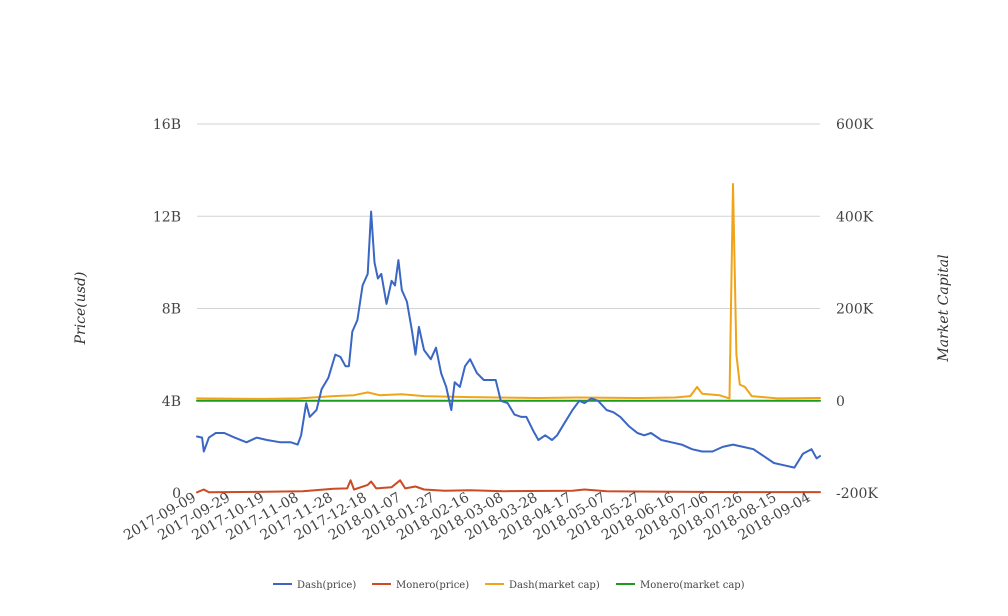  Describe the element at coordinates (840, 402) in the screenshot. I see `y-tick-label-right: 0` at that location.